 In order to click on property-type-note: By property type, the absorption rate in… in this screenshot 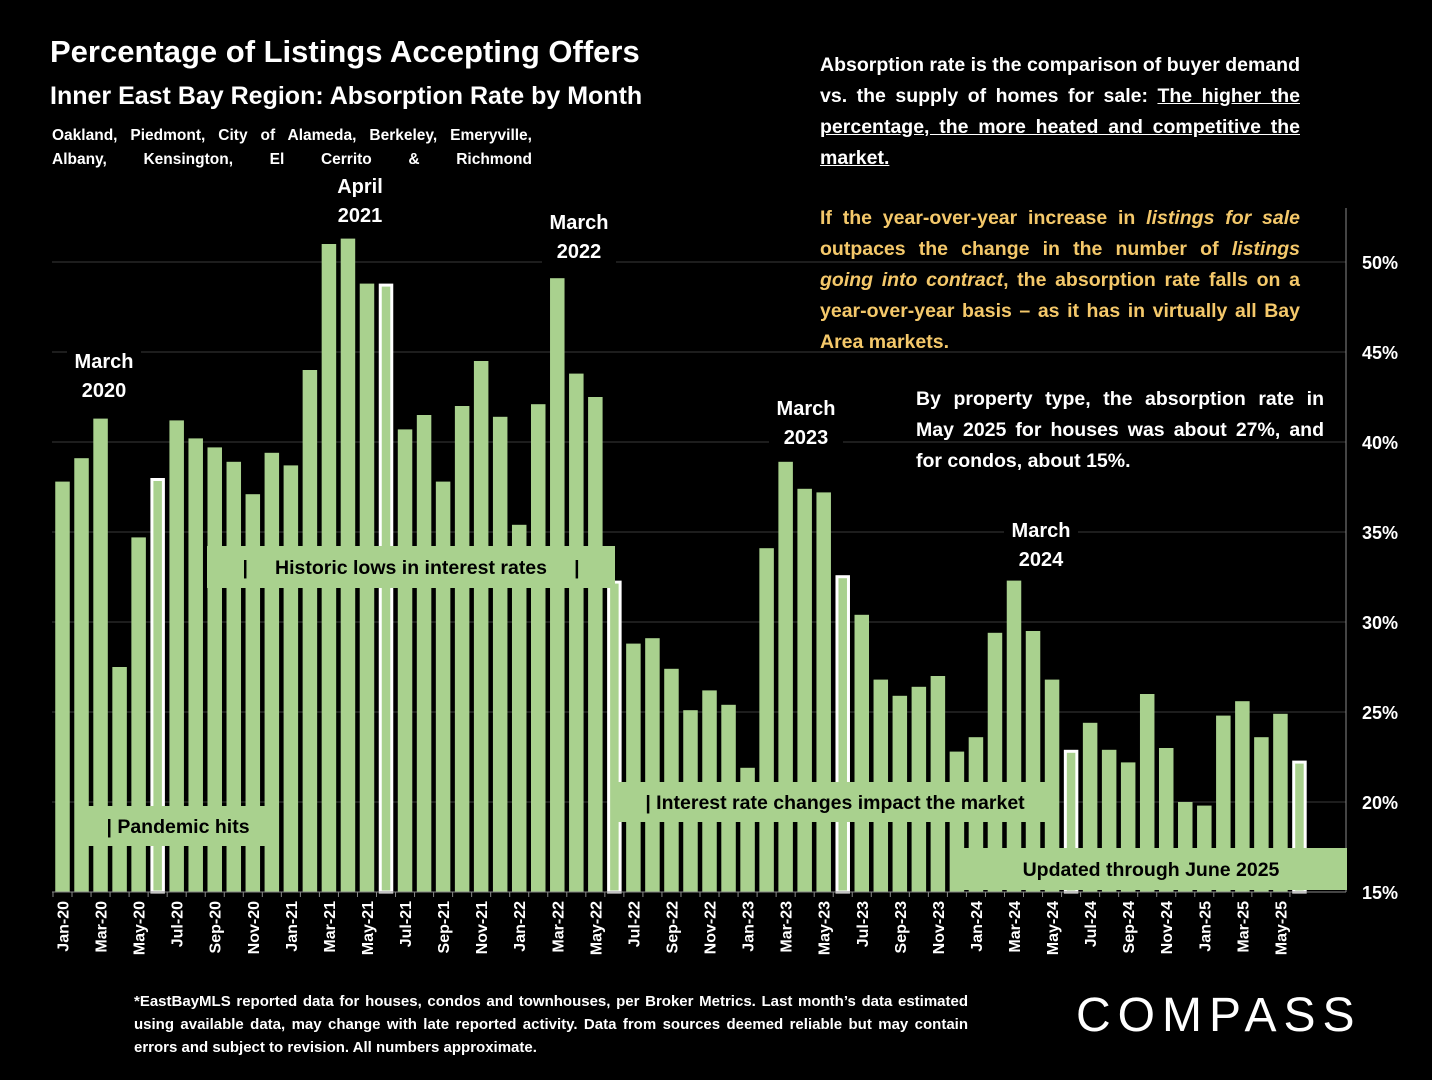, I will do `click(1120, 430)`.